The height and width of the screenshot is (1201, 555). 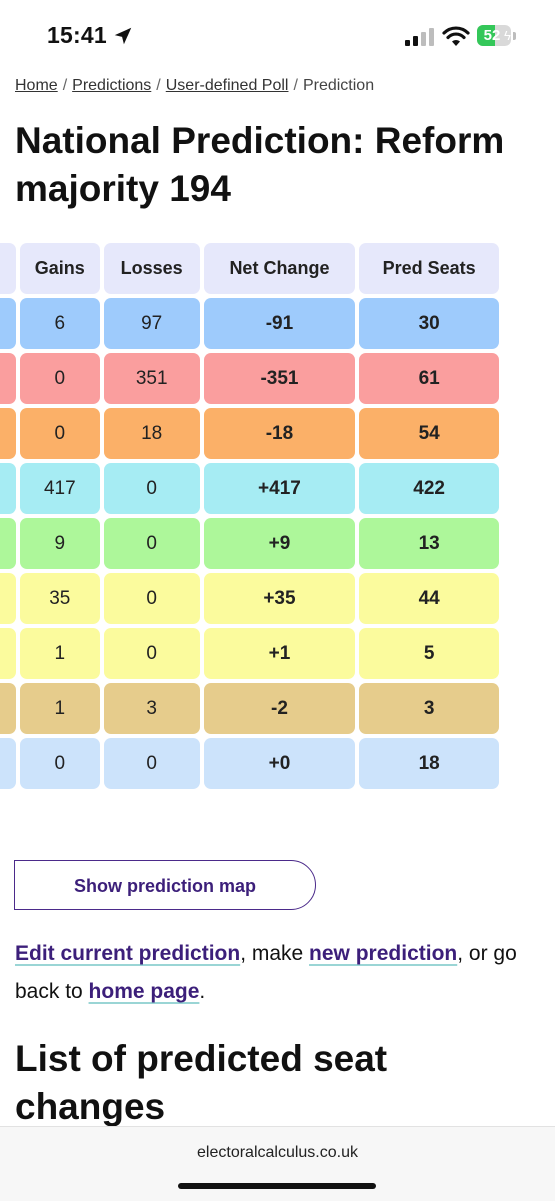 I want to click on status-bar: 15:41 52 ϟ, so click(x=277, y=36).